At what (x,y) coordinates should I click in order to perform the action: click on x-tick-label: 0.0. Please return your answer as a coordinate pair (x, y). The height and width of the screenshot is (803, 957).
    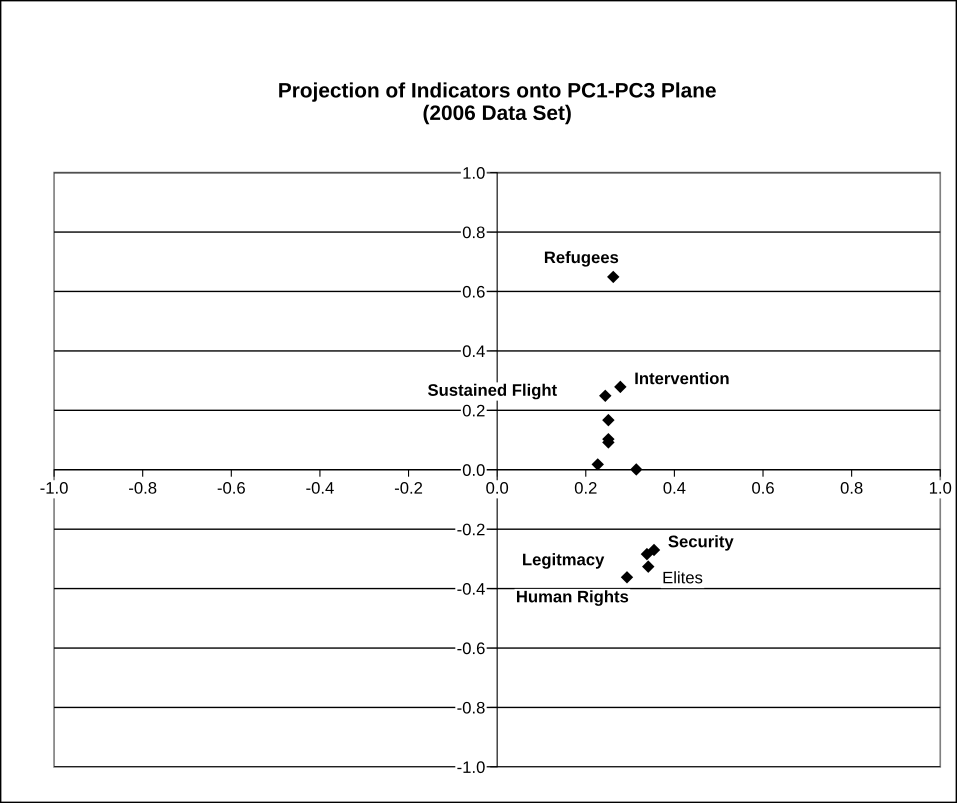
    Looking at the image, I should click on (497, 488).